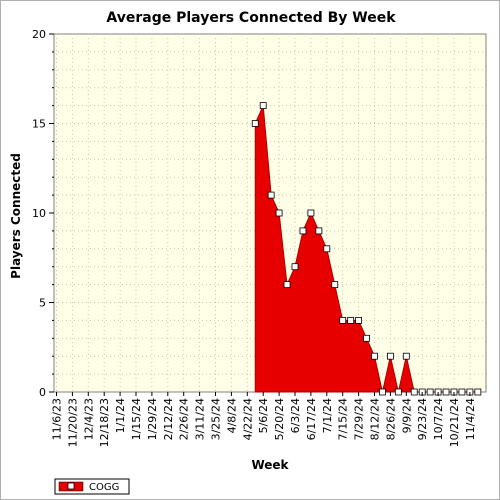  Describe the element at coordinates (184, 419) in the screenshot. I see `x-tick-label: 2/26/24` at that location.